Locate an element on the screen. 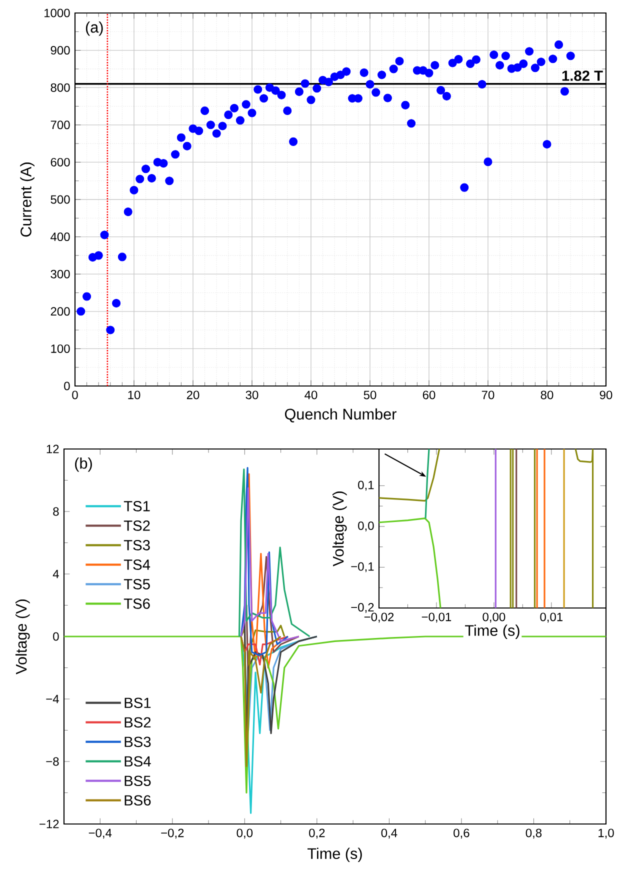 Image resolution: width=624 pixels, height=881 pixels. legend-label: TS4 is located at coordinates (137, 565).